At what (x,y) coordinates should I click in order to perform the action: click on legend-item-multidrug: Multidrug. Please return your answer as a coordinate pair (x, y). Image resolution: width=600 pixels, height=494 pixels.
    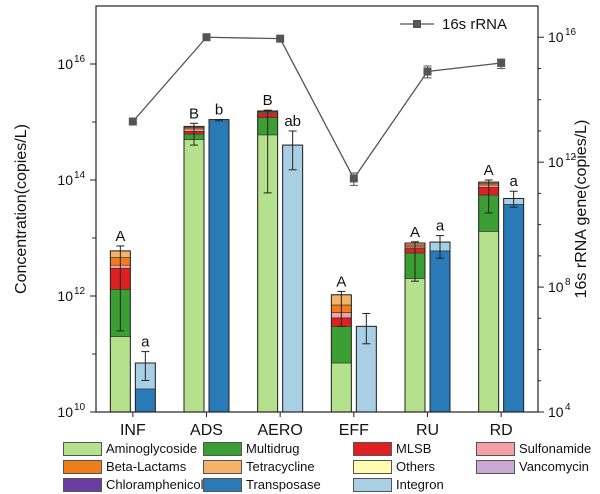
    Looking at the image, I should click on (251, 449).